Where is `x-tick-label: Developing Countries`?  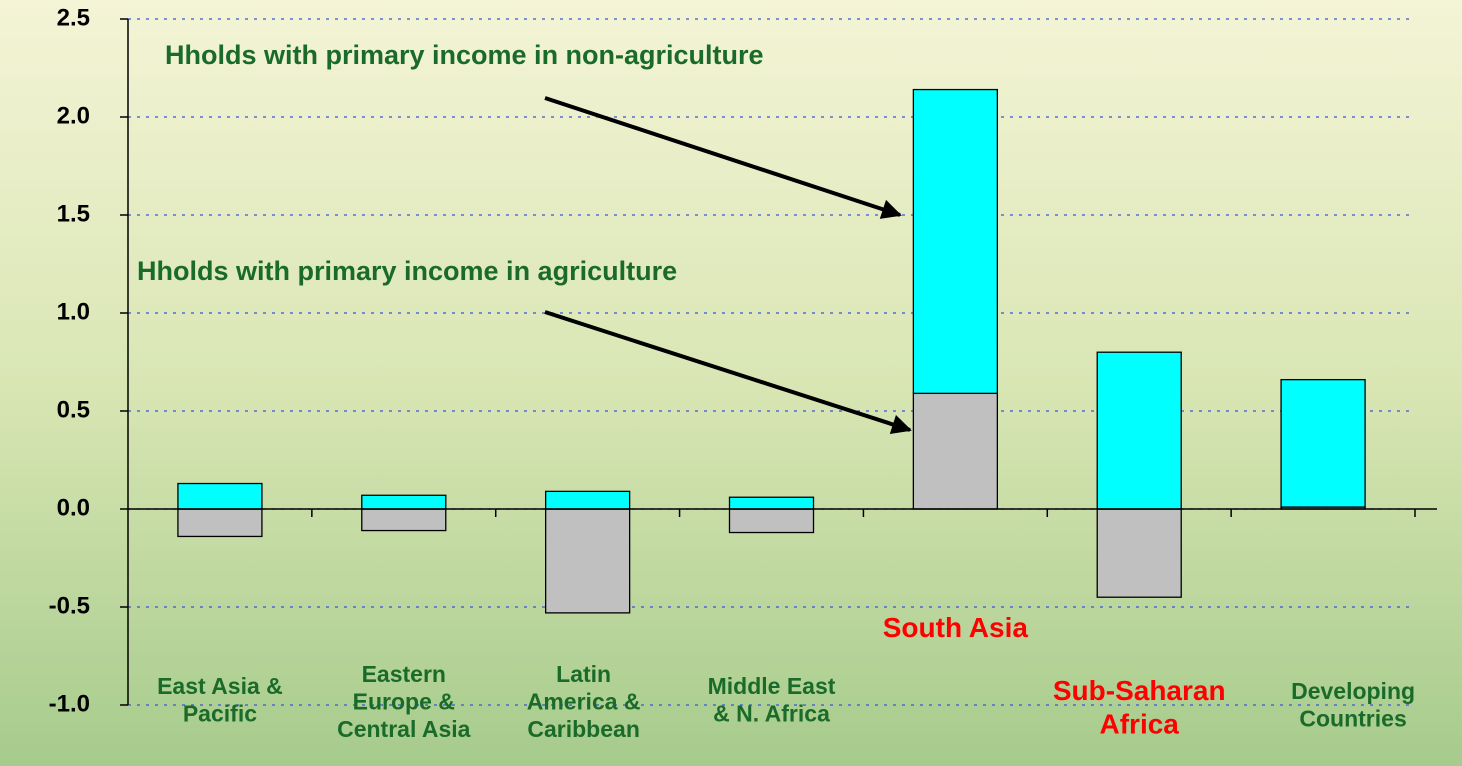 x-tick-label: Developing Countries is located at coordinates (1353, 705).